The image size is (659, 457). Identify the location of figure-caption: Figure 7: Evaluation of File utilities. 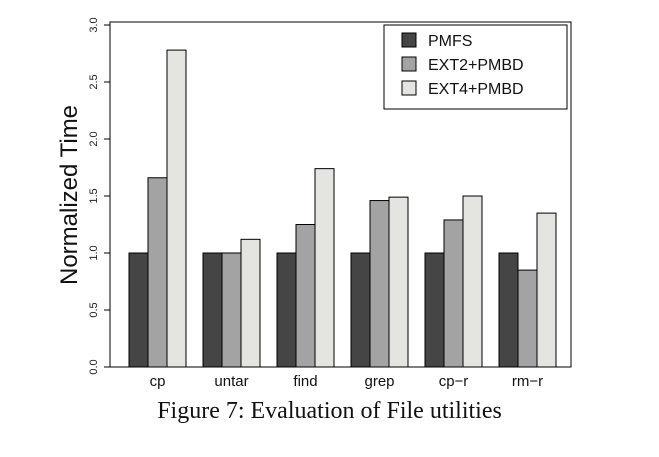
(329, 411).